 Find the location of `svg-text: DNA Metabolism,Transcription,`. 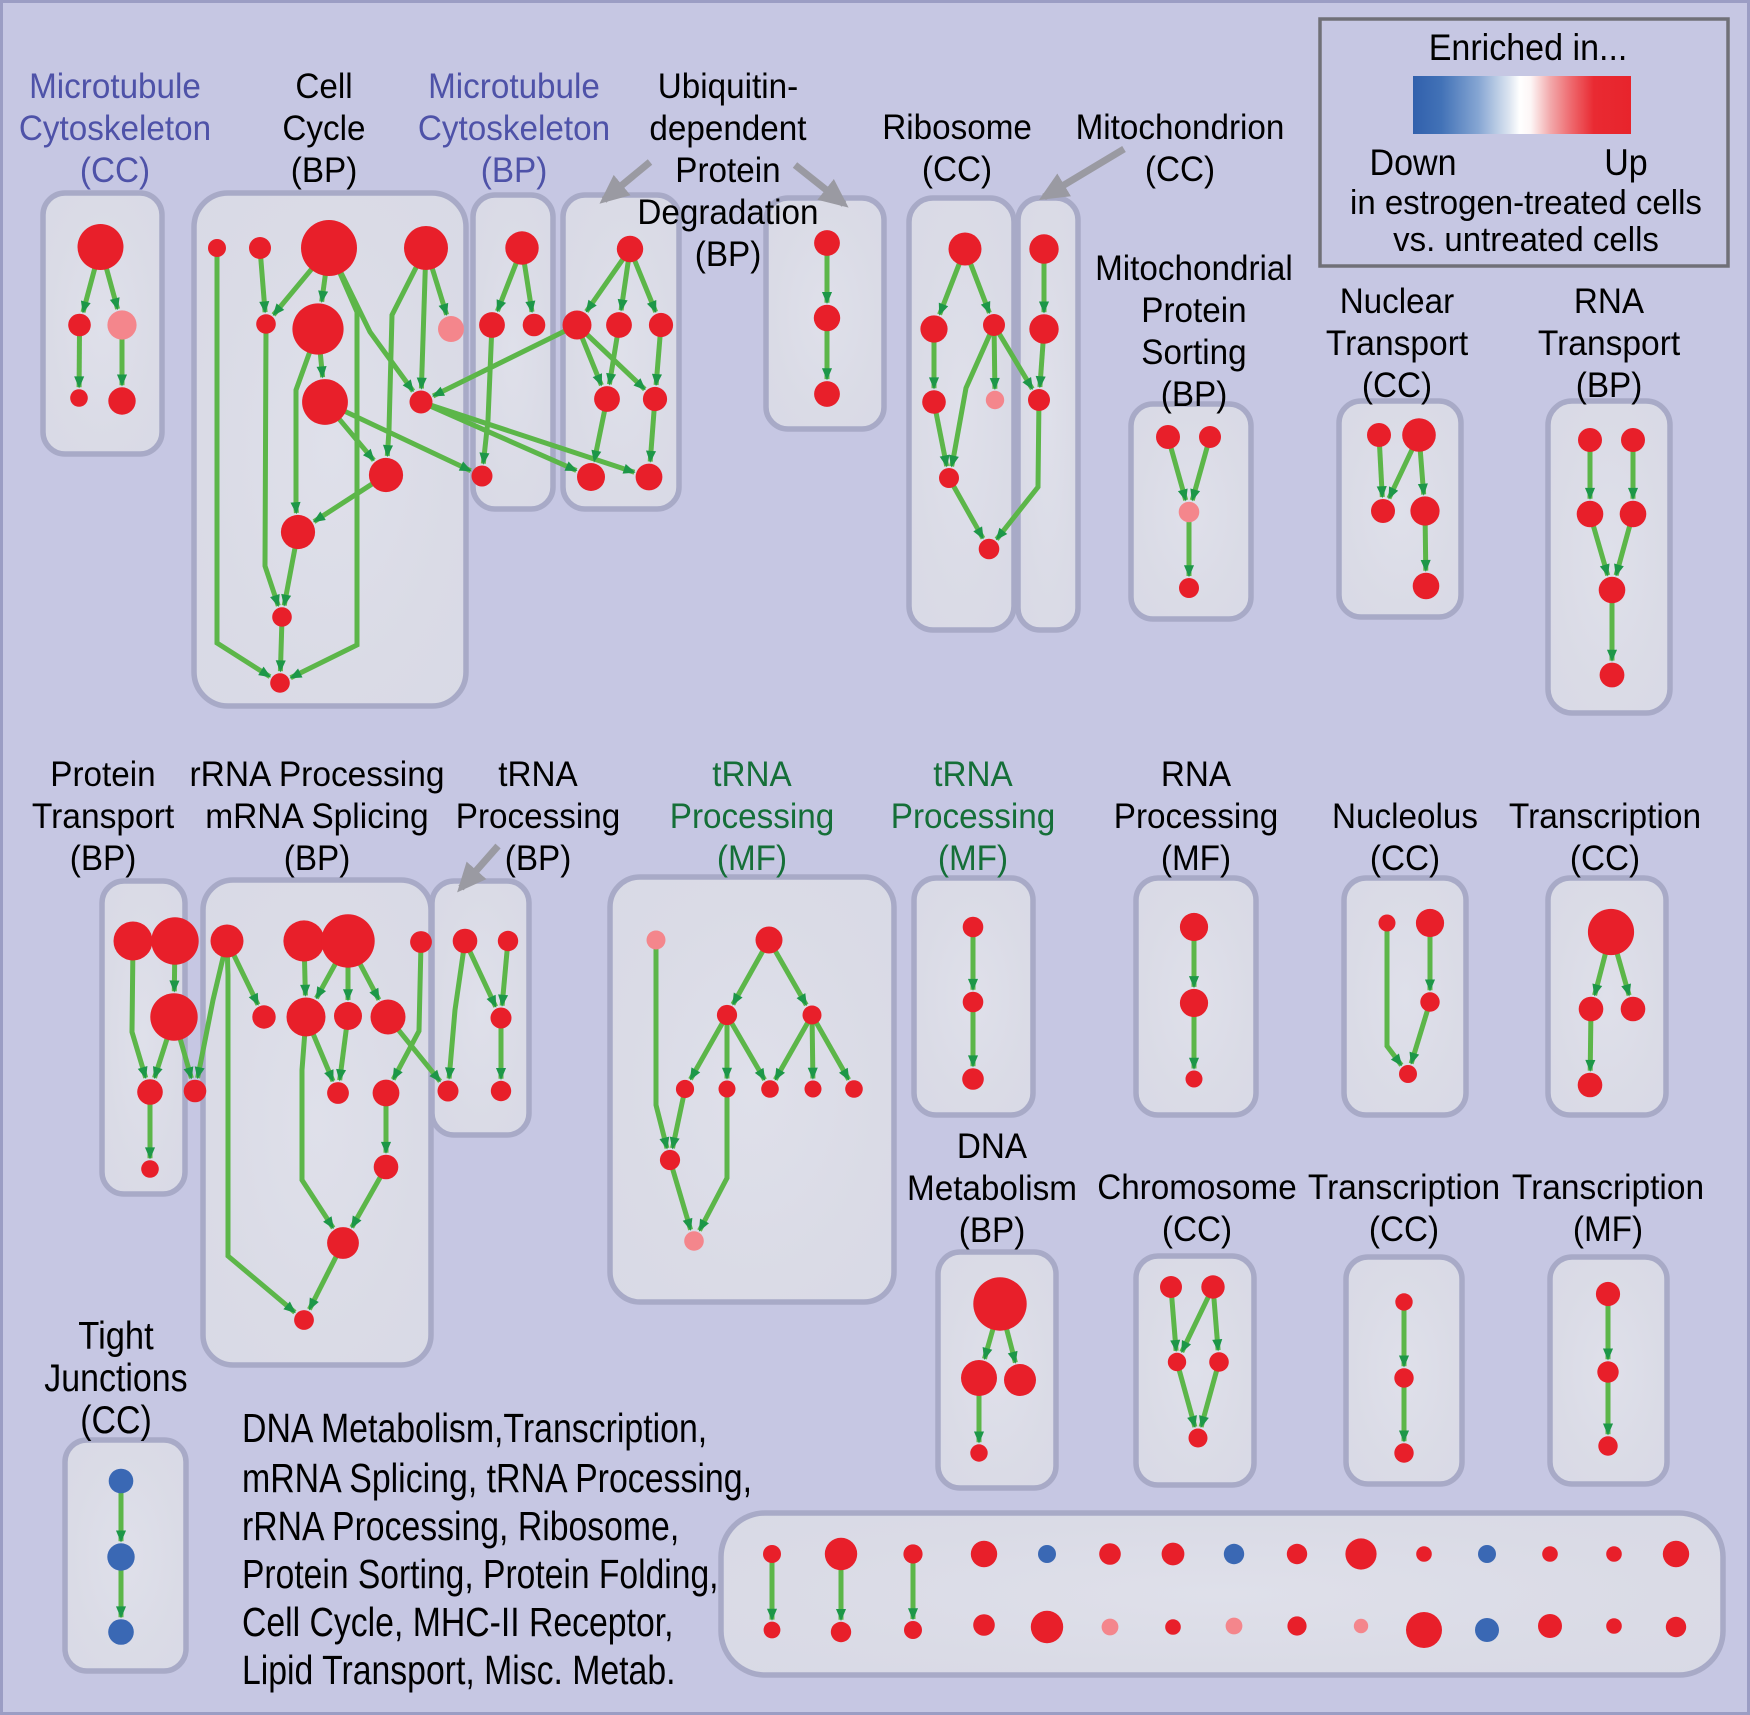

svg-text: DNA Metabolism,Transcription, is located at coordinates (474, 1428).